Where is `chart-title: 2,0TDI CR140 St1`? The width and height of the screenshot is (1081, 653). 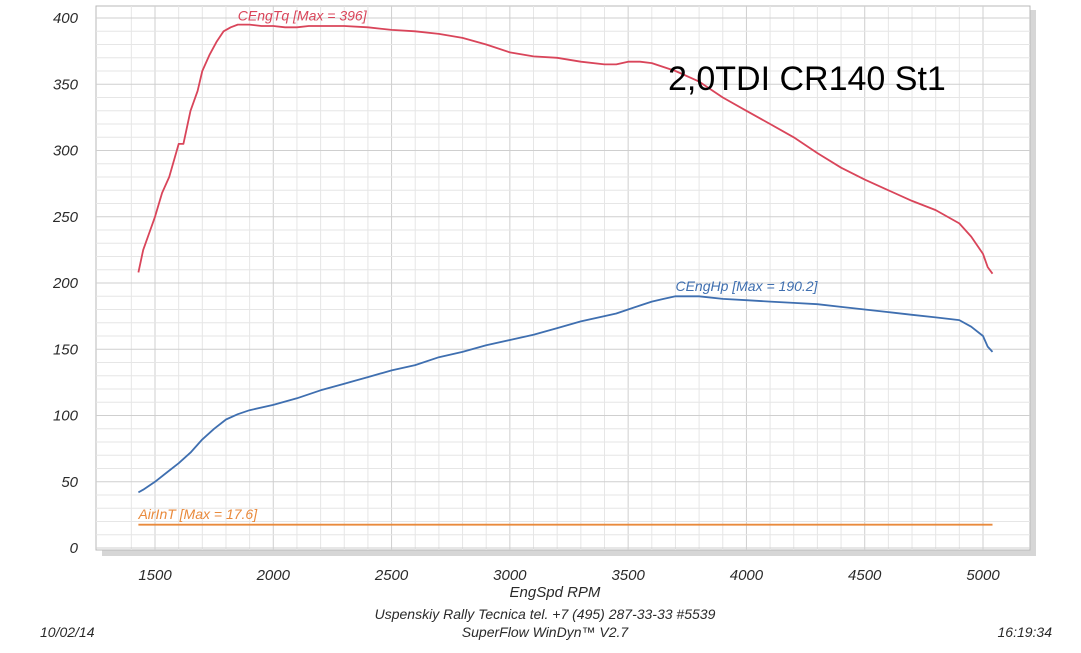 chart-title: 2,0TDI CR140 St1 is located at coordinates (807, 79).